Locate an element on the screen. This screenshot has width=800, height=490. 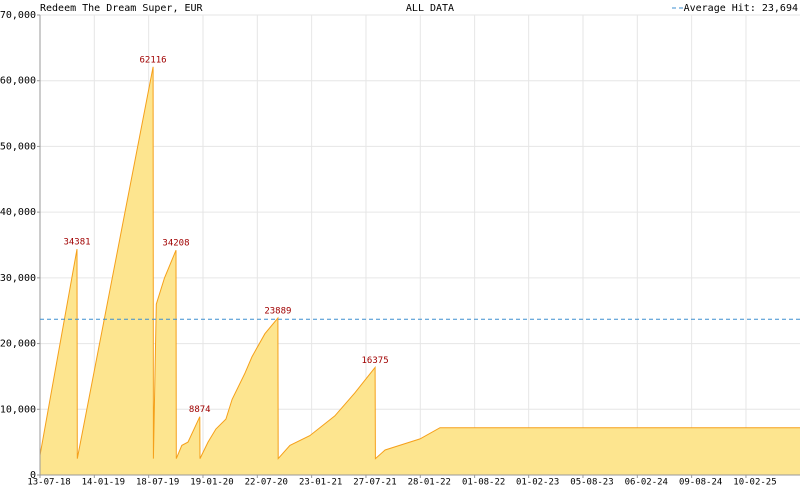
hit-label: 23889 is located at coordinates (277, 312).